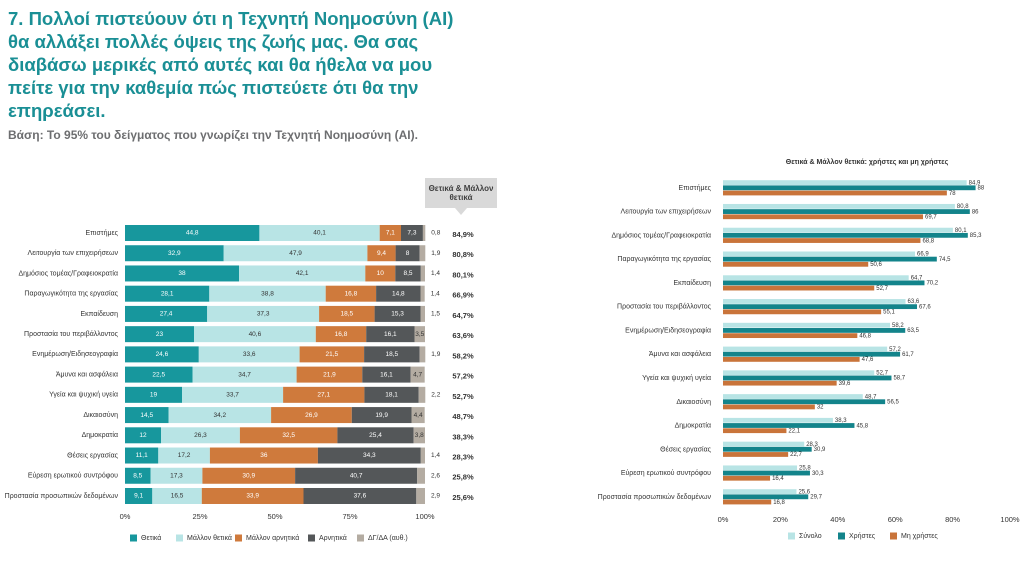  I want to click on x-tick-label: 75%, so click(349, 516).